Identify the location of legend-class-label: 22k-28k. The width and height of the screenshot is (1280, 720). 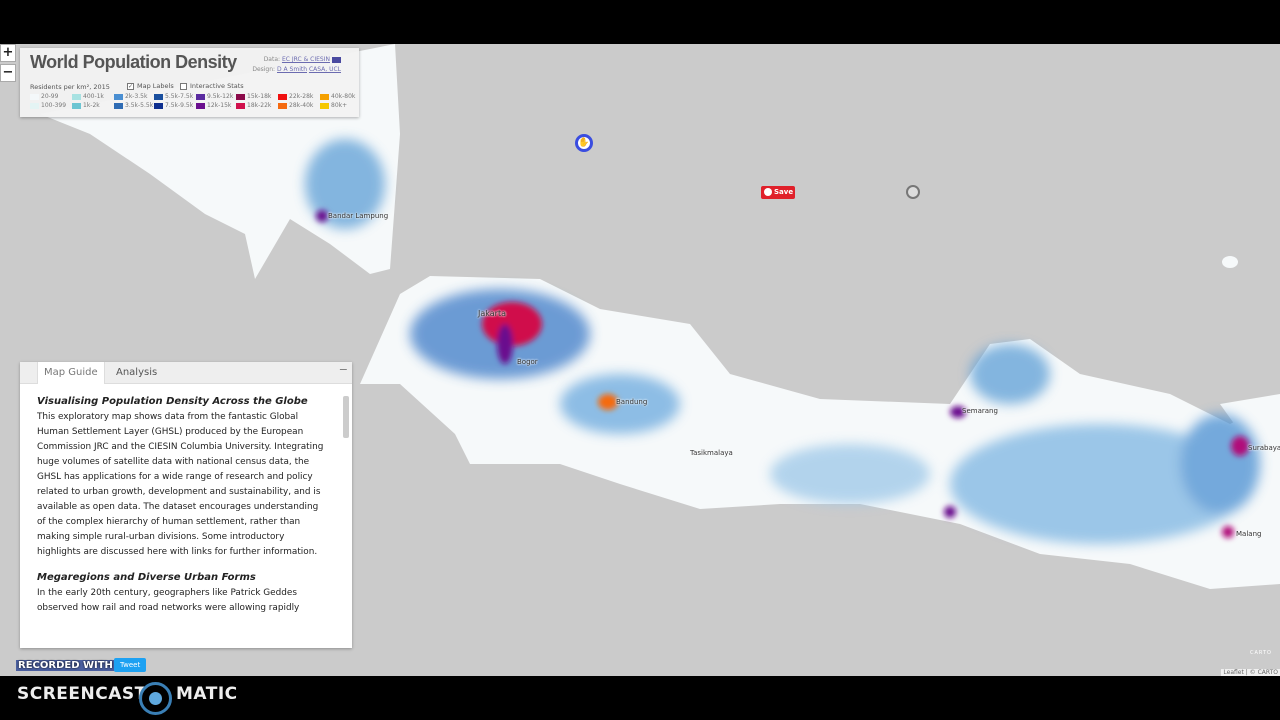
(301, 96).